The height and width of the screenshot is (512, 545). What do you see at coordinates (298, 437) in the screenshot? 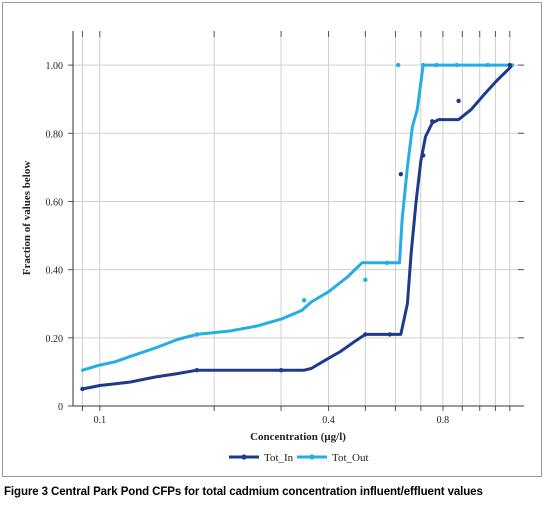
I see `x-axis-title: Concentration (µg/l)` at bounding box center [298, 437].